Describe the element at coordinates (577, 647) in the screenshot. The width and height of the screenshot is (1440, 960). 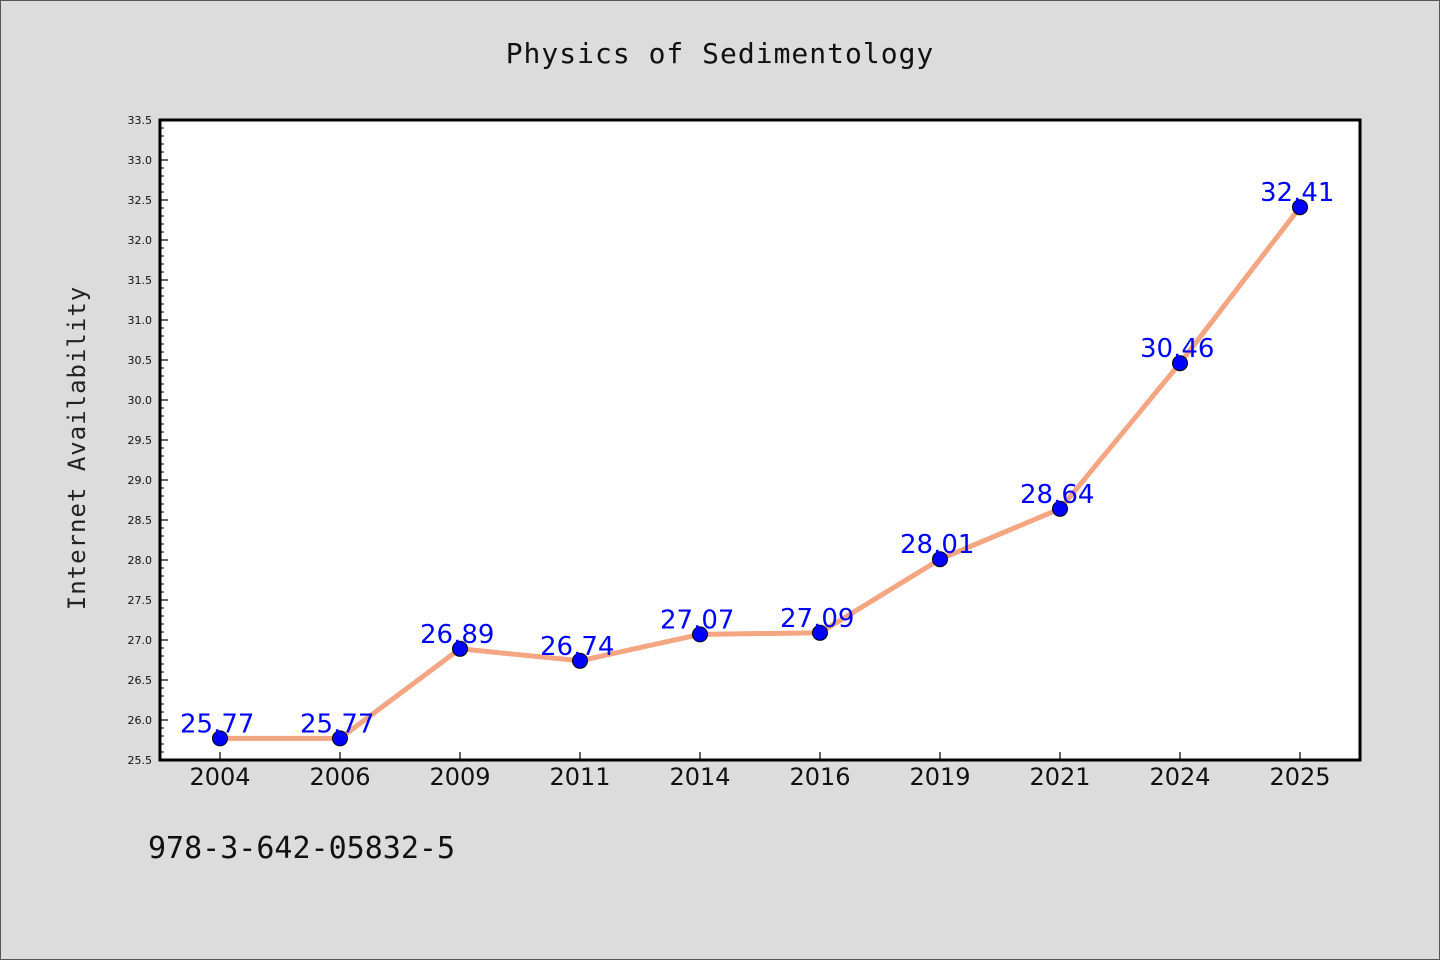
I see `data-label: 26.74` at that location.